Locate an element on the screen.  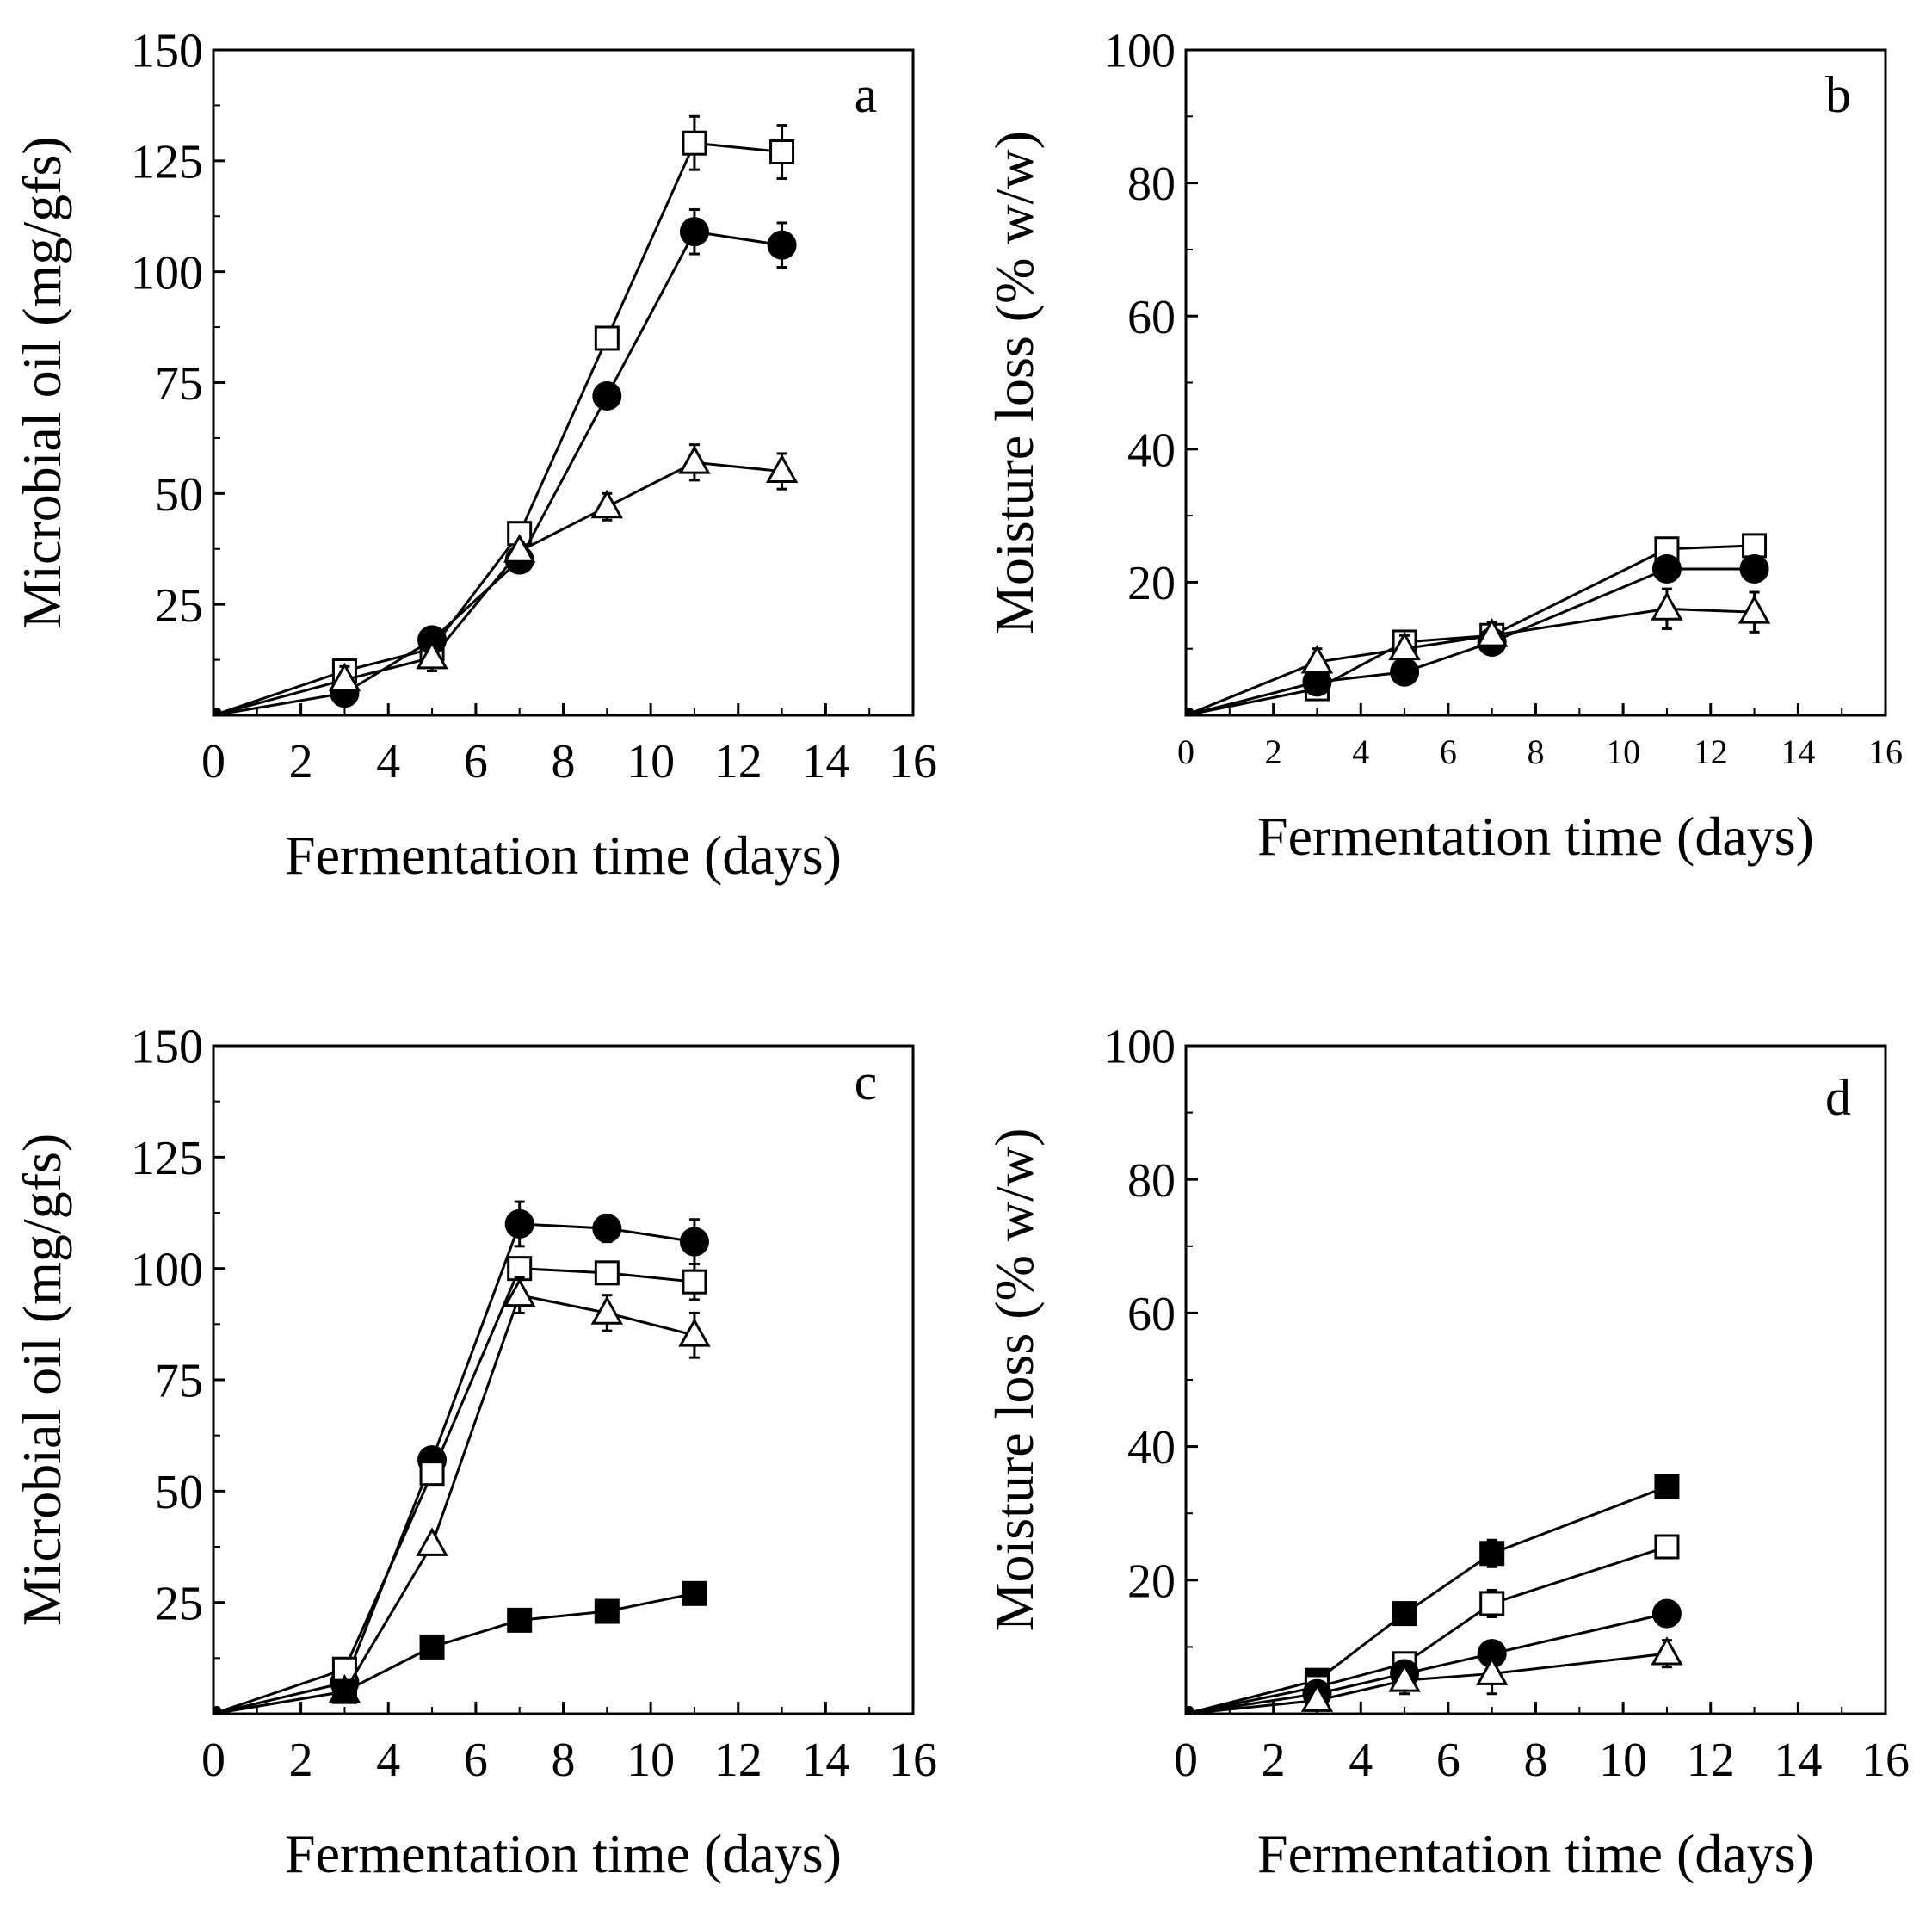
y-tick-label: 40 is located at coordinates (1151, 450).